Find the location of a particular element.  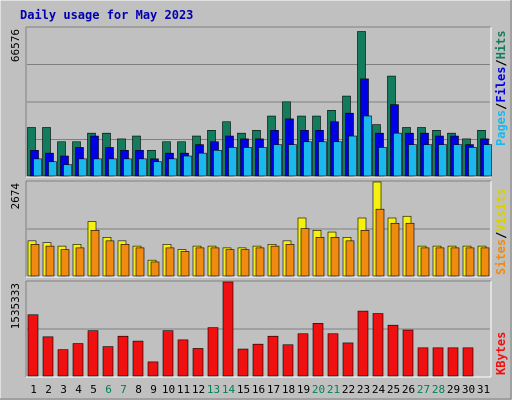

x-tick-label: 2 is located at coordinates (48, 389).